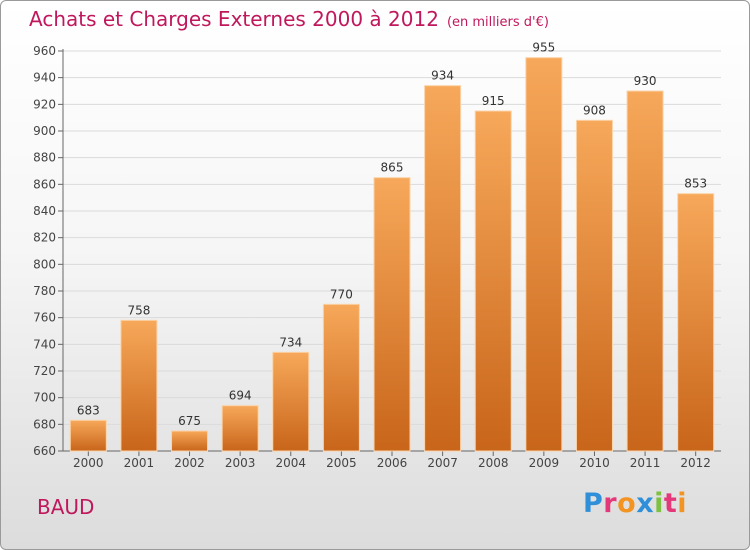 This screenshot has height=550, width=750. I want to click on data-label-2002: 675, so click(189, 421).